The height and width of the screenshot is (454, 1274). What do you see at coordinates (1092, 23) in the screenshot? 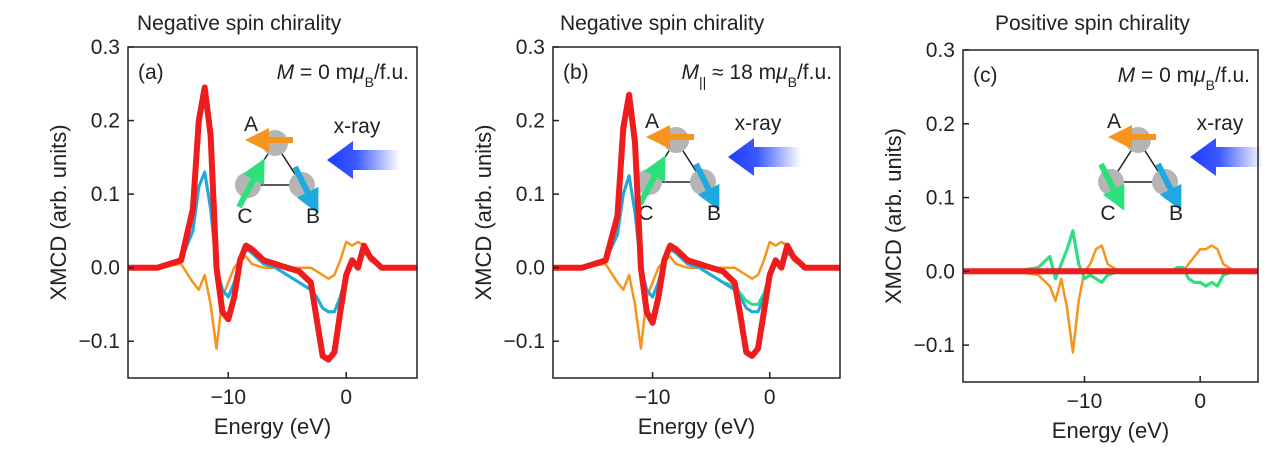
I see `panel-title: Positive spin chirality` at bounding box center [1092, 23].